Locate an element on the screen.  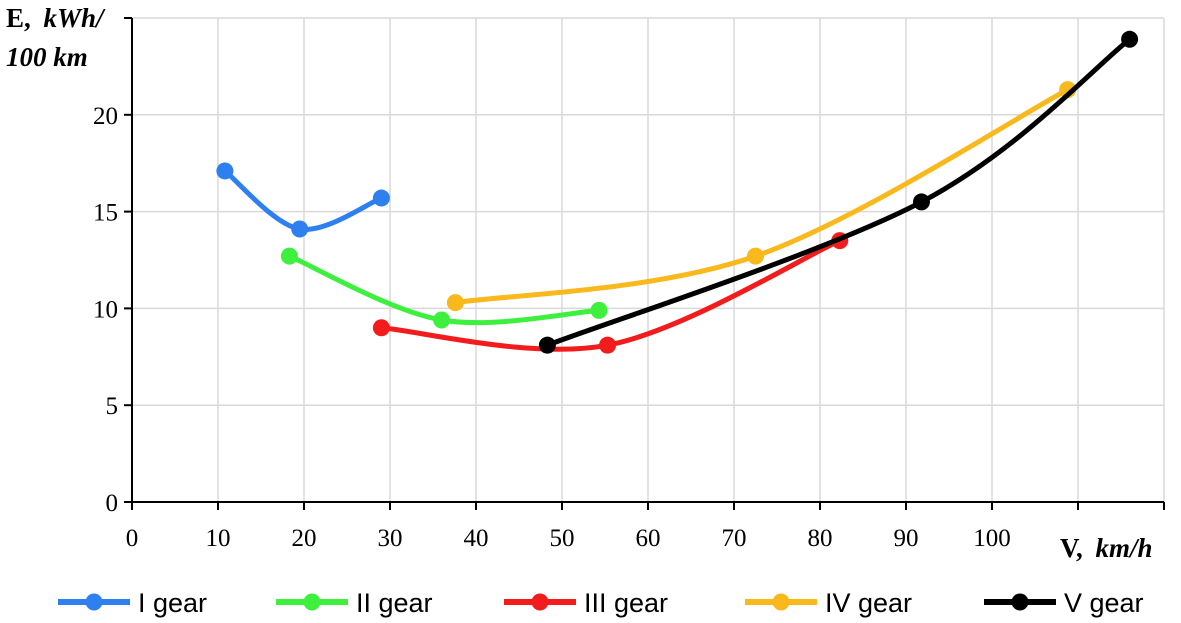
legend-label: V gear is located at coordinates (1104, 603).